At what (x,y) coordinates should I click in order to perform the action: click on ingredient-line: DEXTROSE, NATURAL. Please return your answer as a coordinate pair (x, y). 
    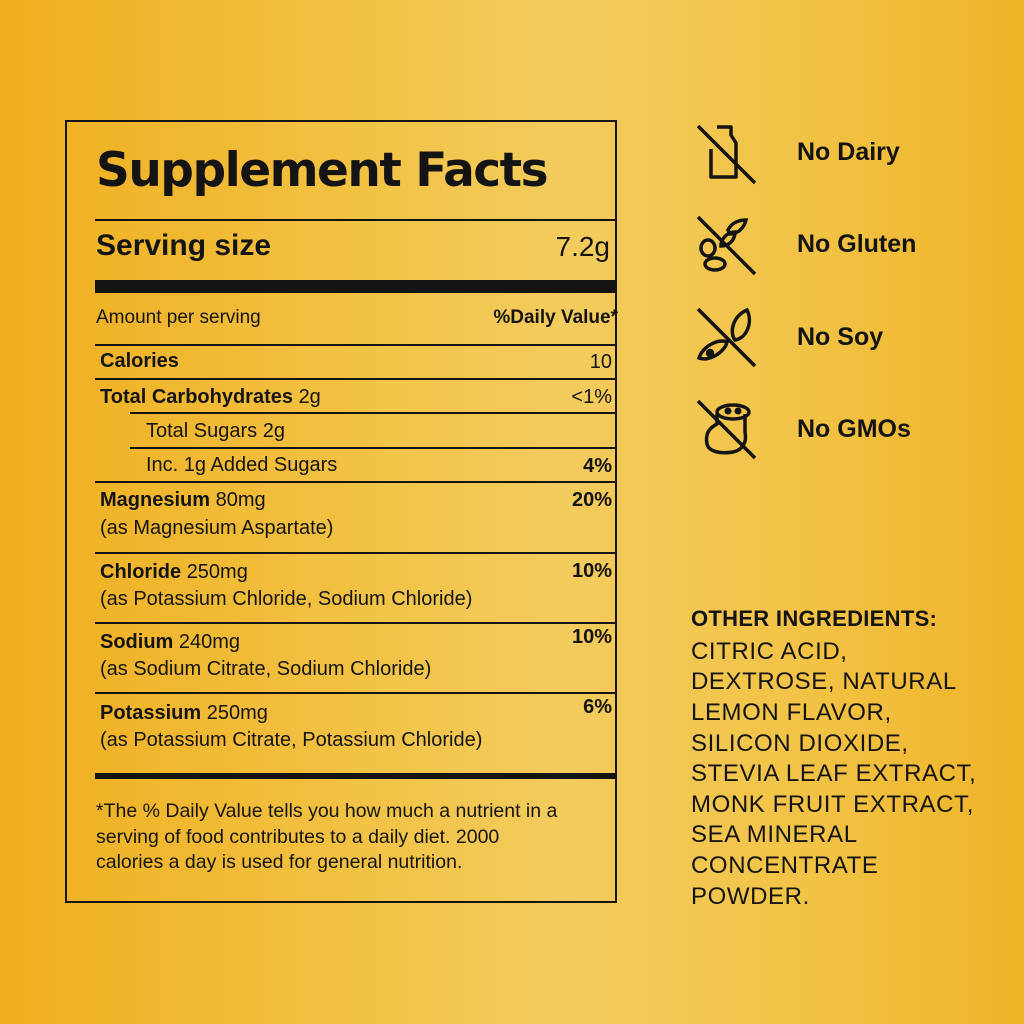
    Looking at the image, I should click on (824, 681).